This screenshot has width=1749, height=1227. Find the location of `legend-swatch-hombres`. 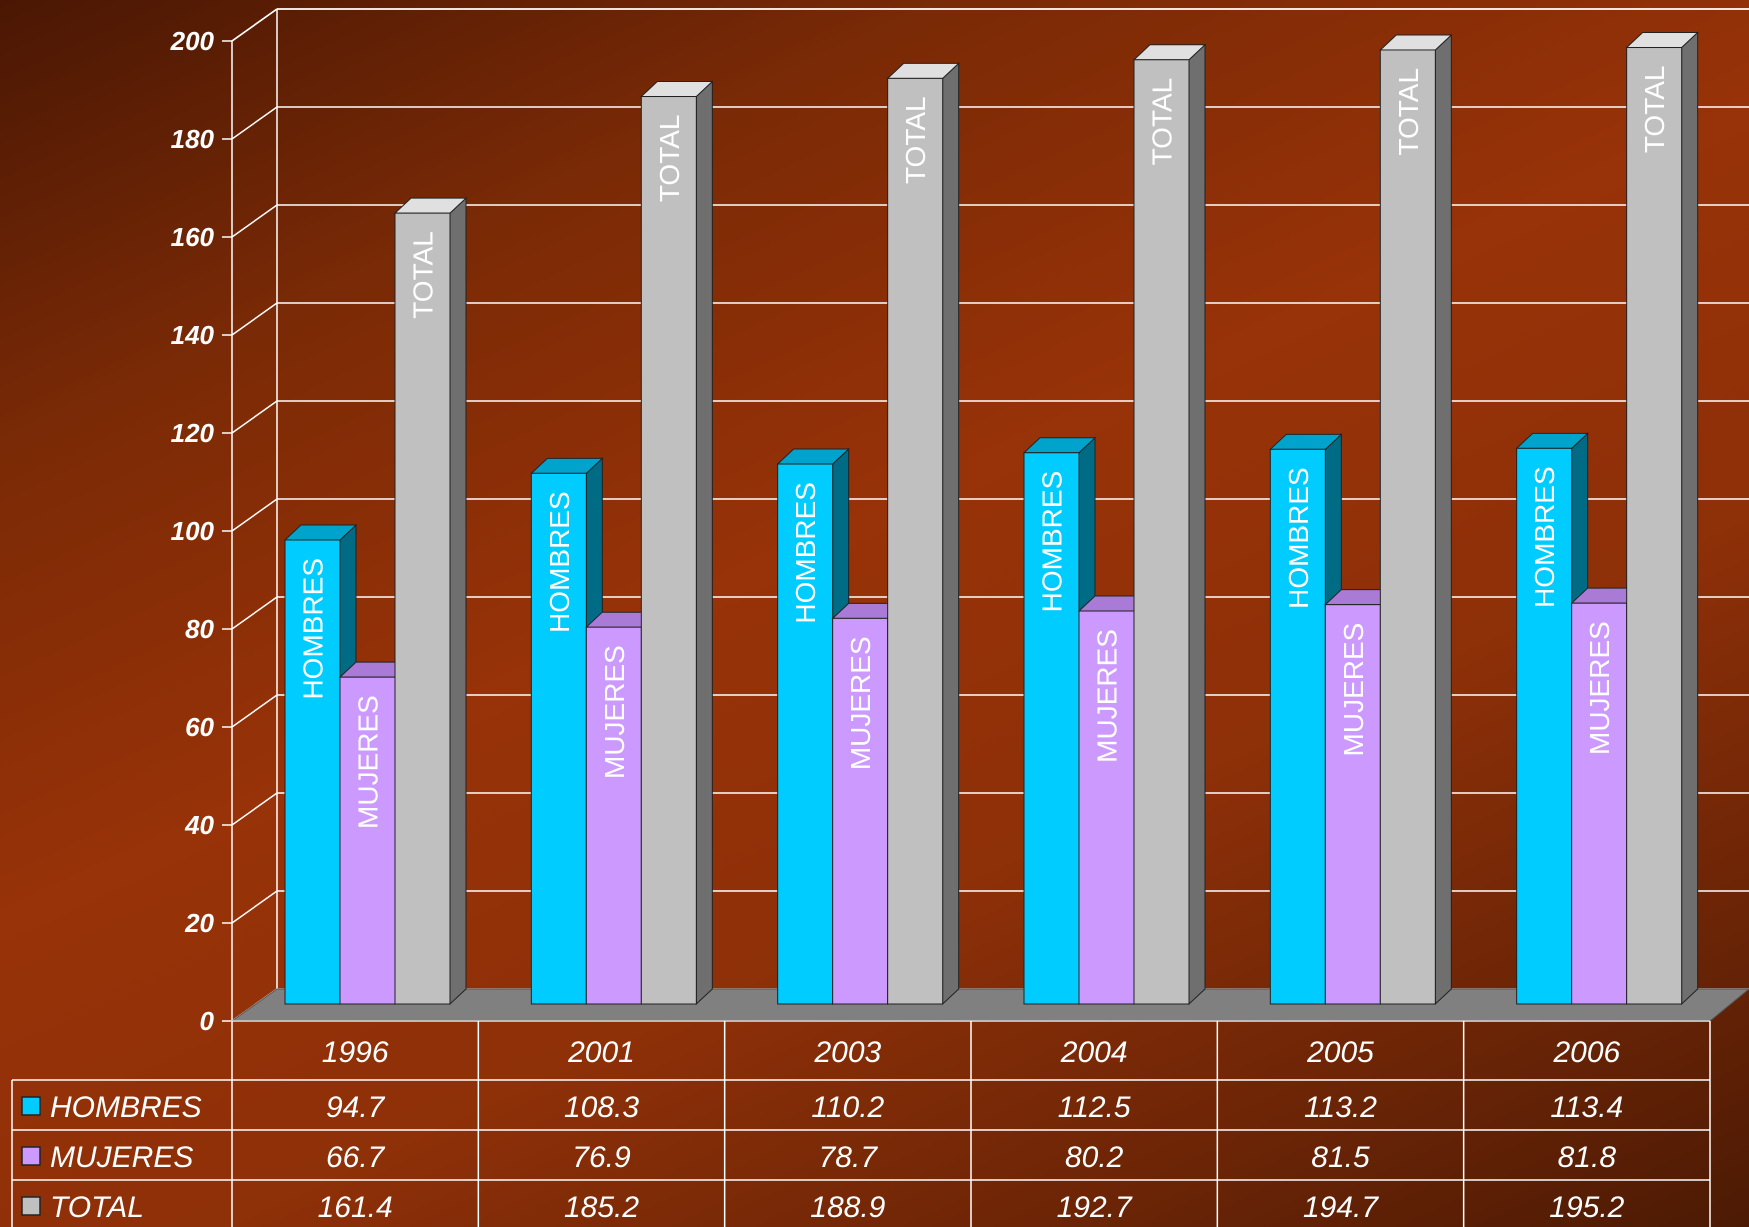

legend-swatch-hombres is located at coordinates (31, 1106).